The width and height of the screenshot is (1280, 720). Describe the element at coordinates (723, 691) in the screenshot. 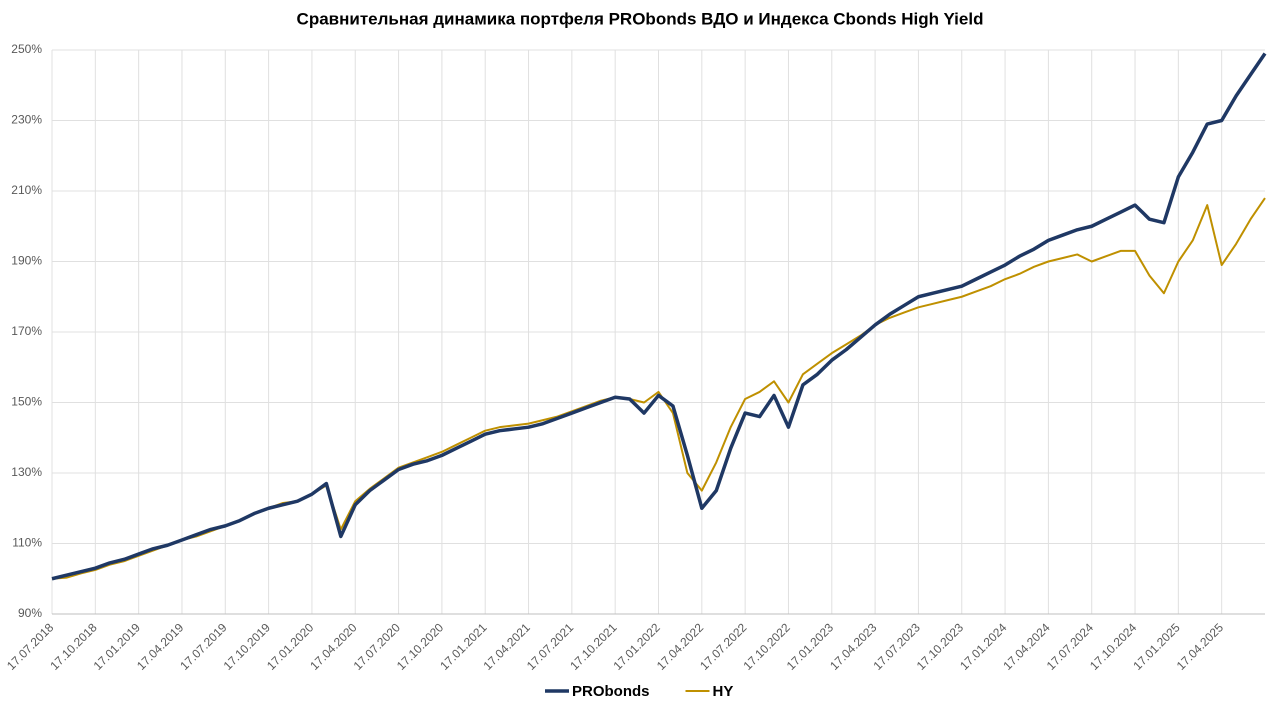

I see `legend-label: HY` at that location.